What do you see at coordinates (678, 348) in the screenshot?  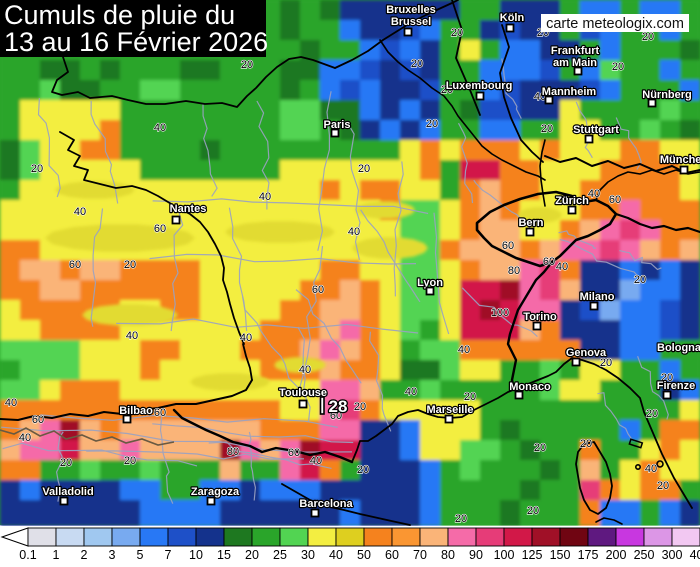 I see `svg-text: Bologna` at bounding box center [678, 348].